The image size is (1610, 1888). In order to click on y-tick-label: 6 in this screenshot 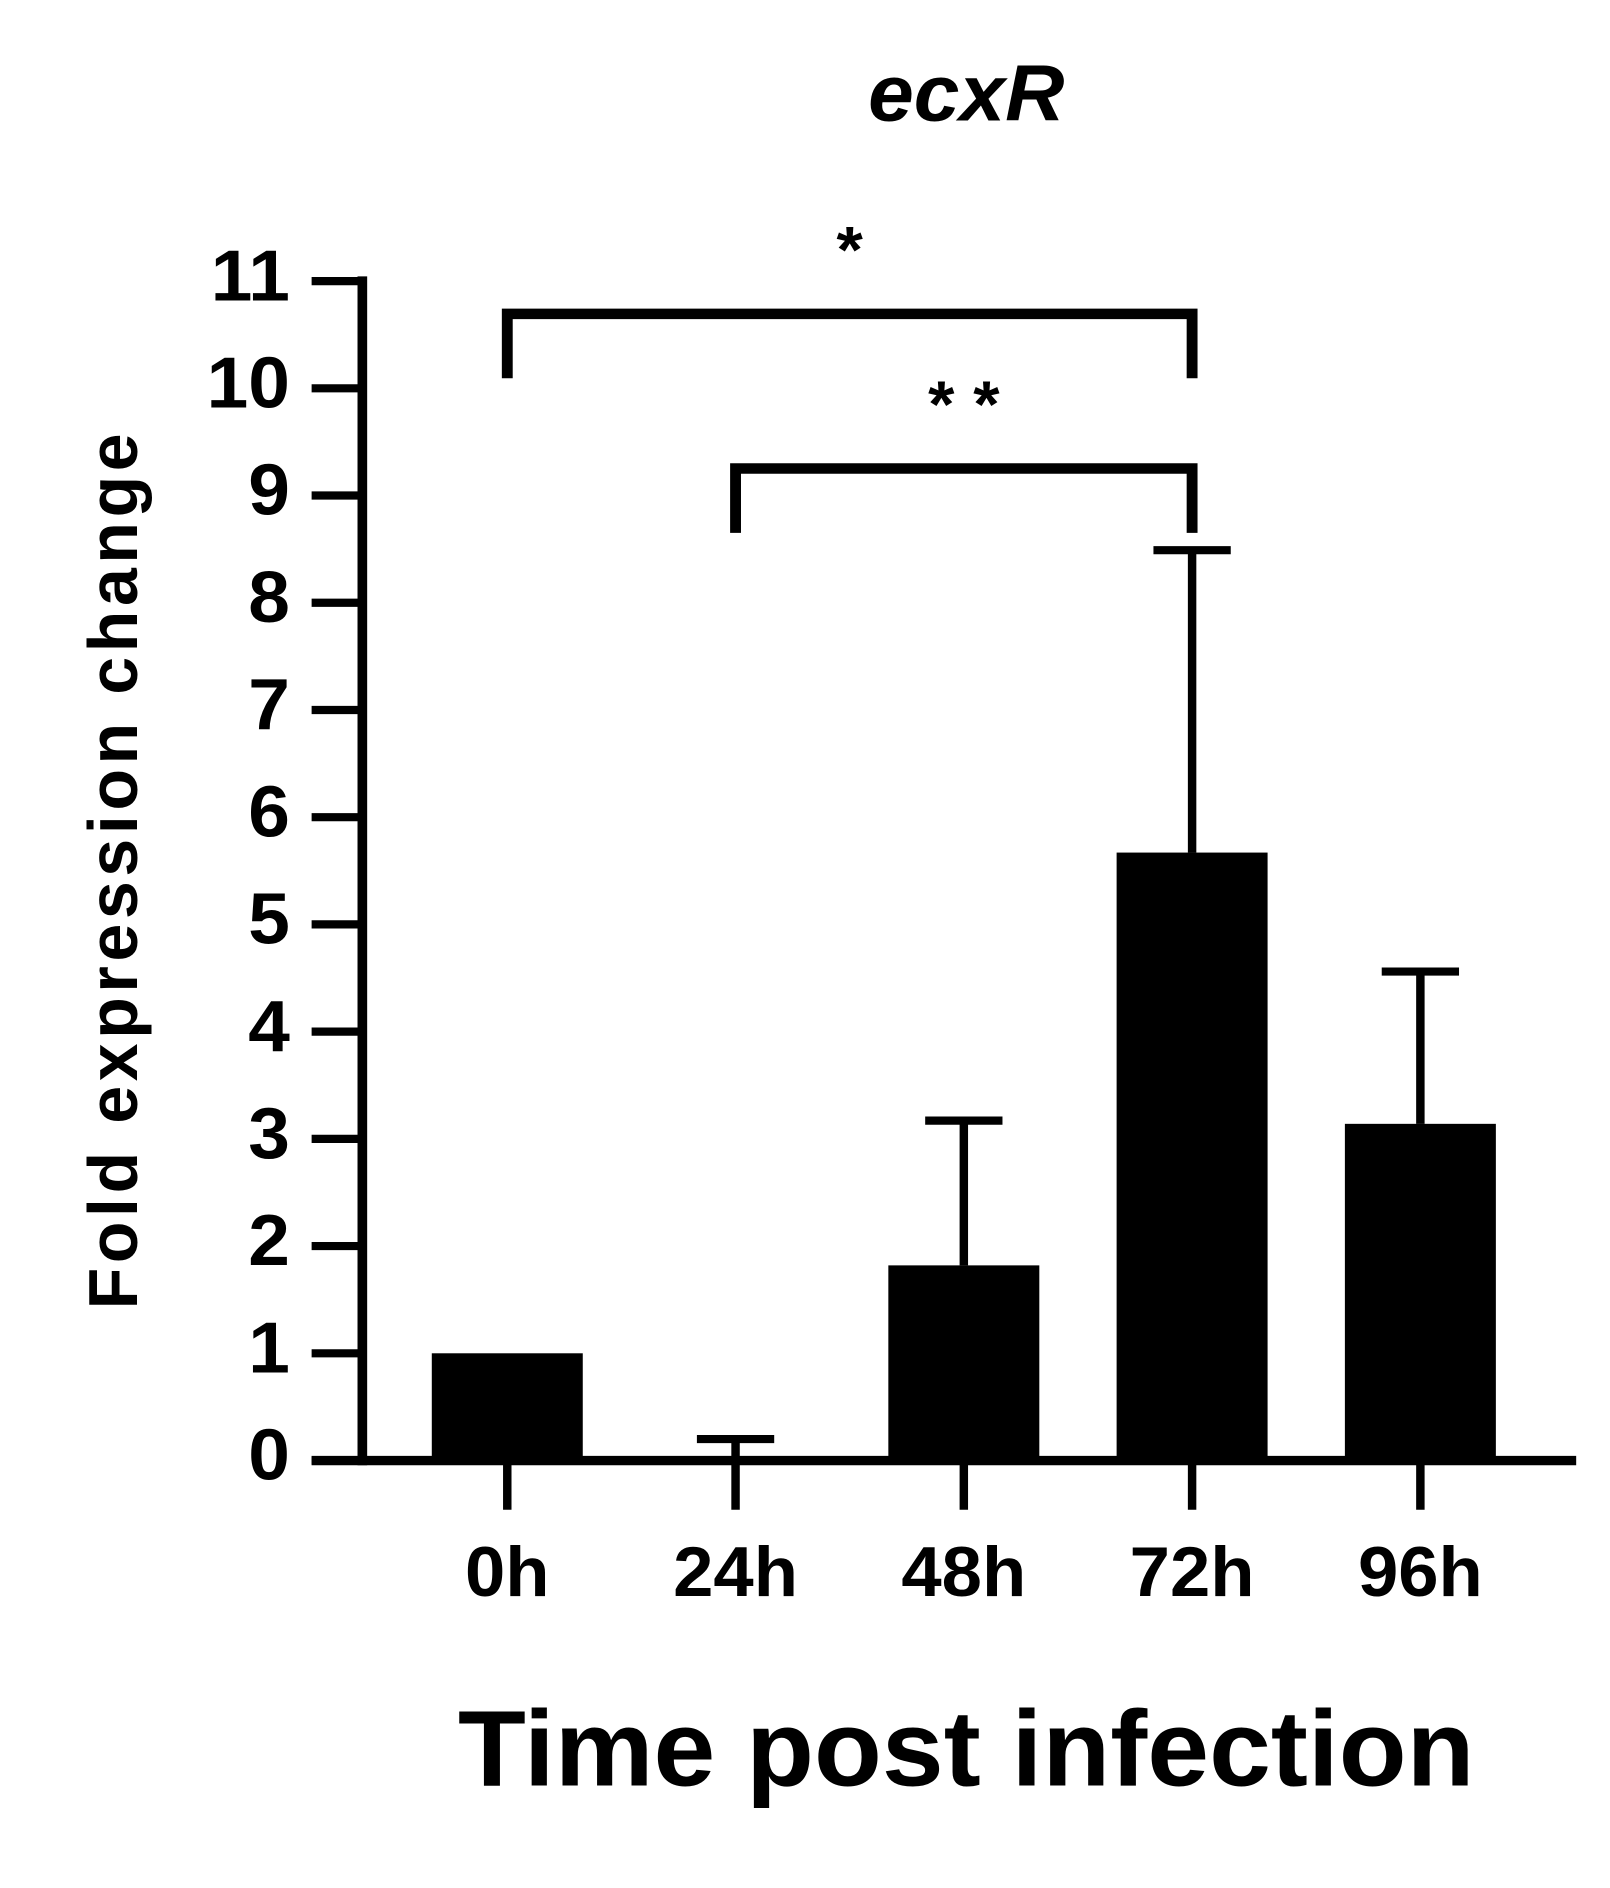, I will do `click(269, 811)`.